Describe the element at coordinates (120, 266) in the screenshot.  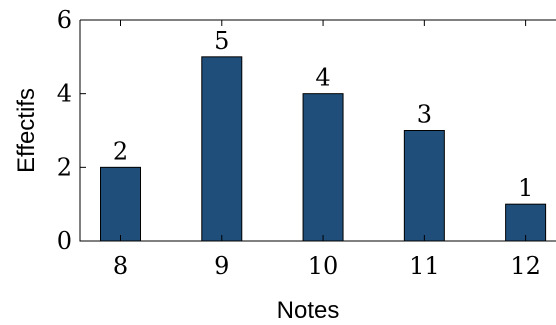
I see `x-tick-label-8: 8` at that location.